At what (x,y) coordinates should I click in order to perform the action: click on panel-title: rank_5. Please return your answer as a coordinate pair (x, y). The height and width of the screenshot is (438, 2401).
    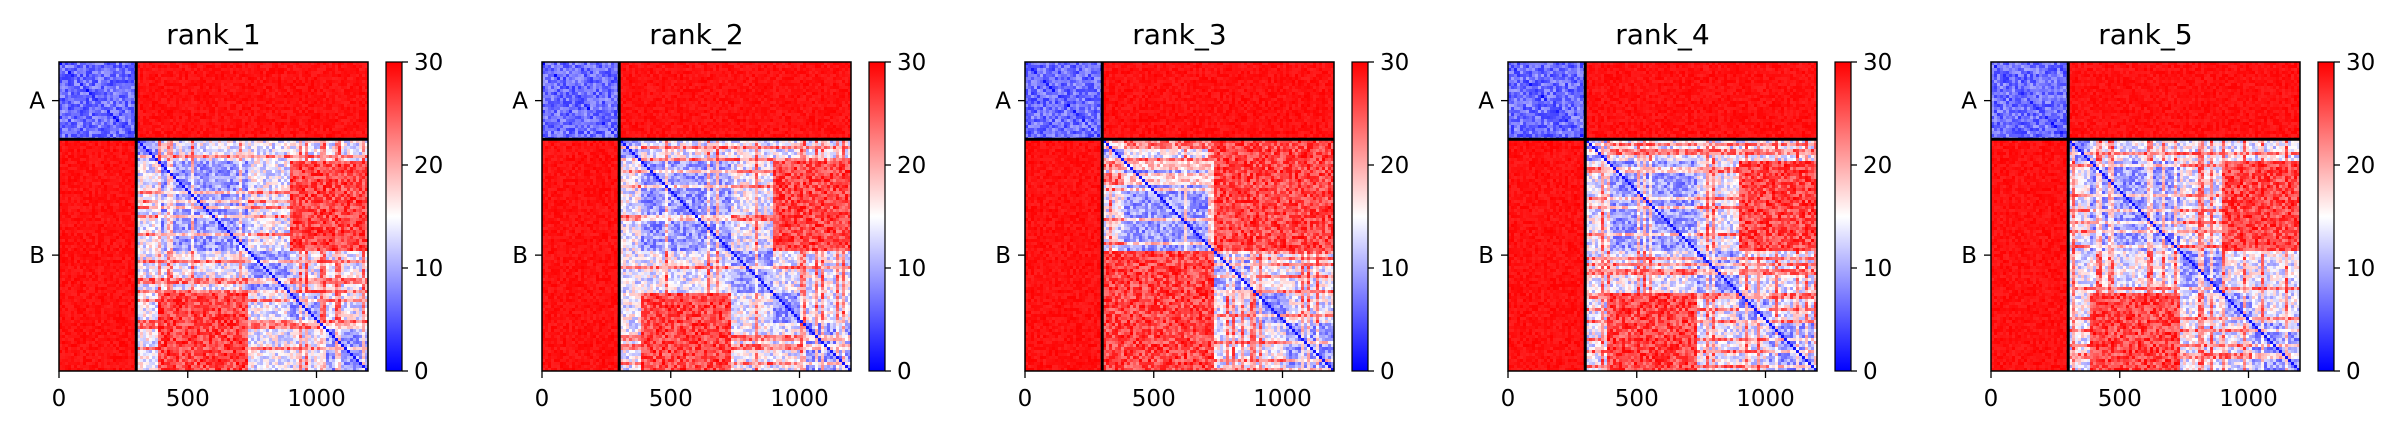
    Looking at the image, I should click on (2145, 34).